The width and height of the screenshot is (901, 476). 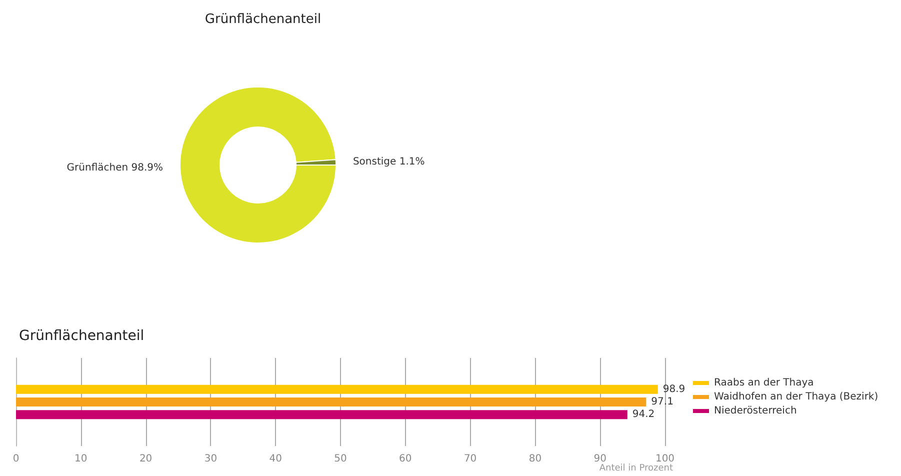 What do you see at coordinates (275, 459) in the screenshot?
I see `x-tick-label: 40` at bounding box center [275, 459].